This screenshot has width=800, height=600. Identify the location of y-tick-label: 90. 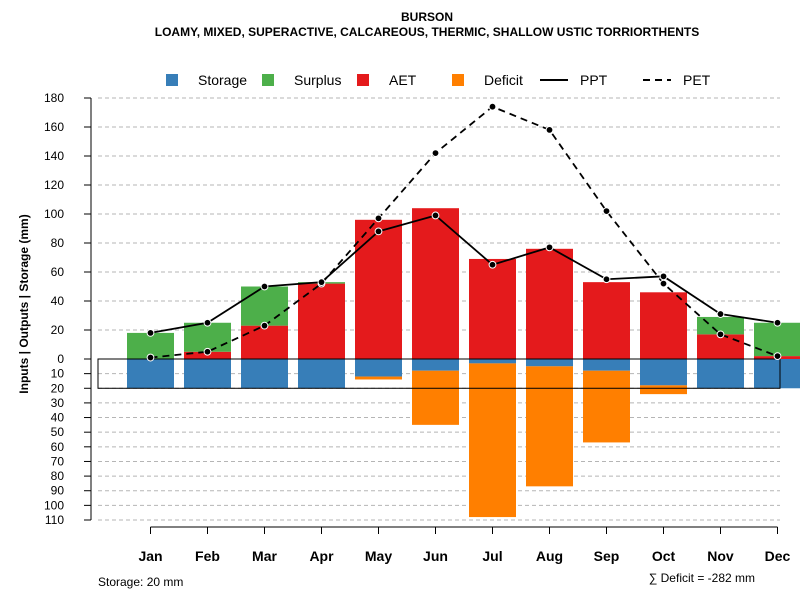
(58, 491).